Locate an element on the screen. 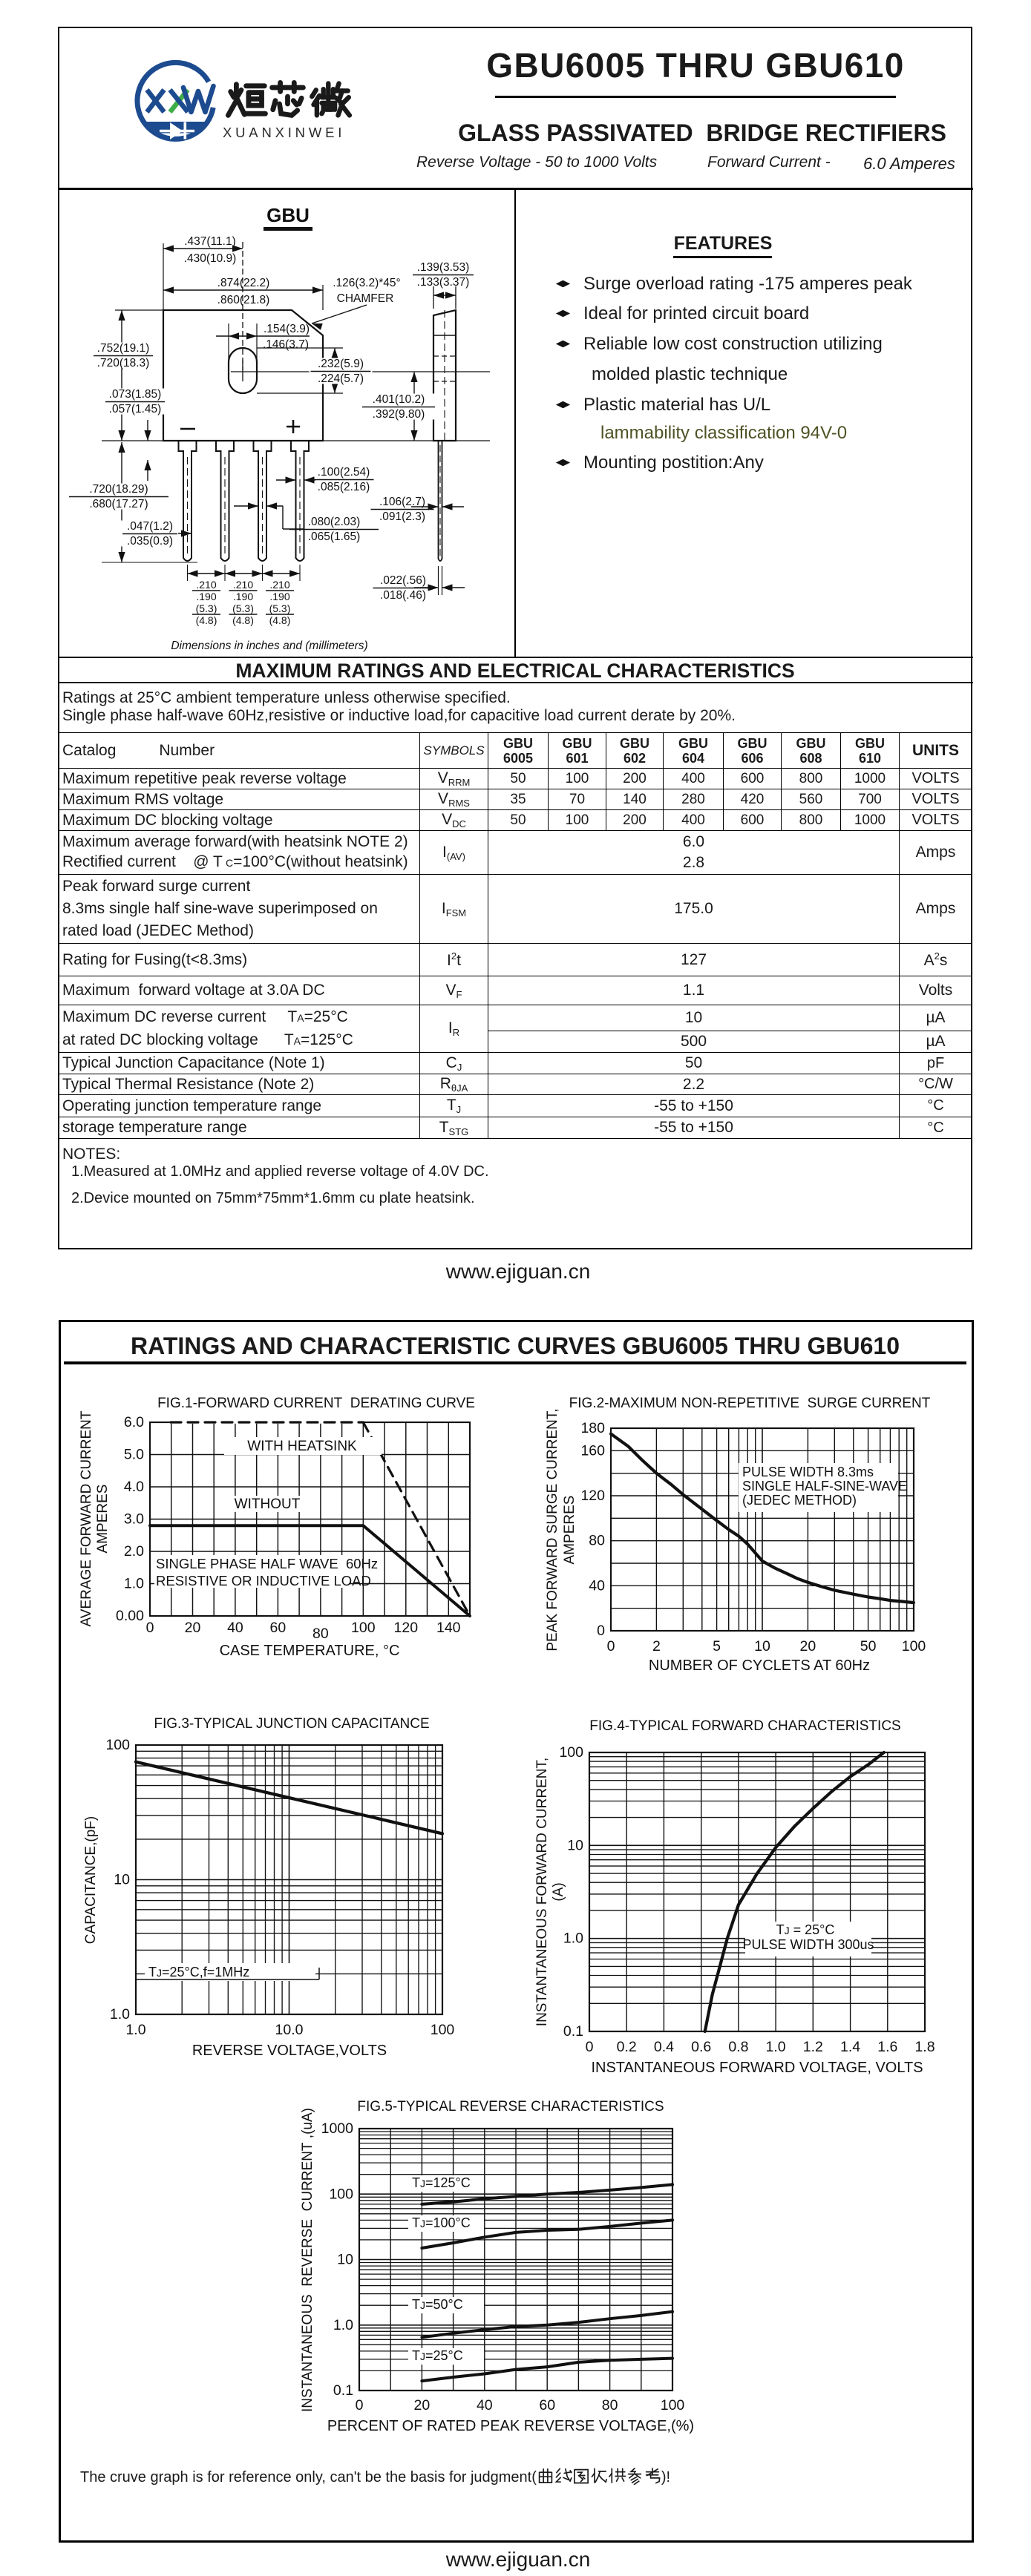 The image size is (1031, 2576). svg-text: WITHOUT is located at coordinates (268, 1504).